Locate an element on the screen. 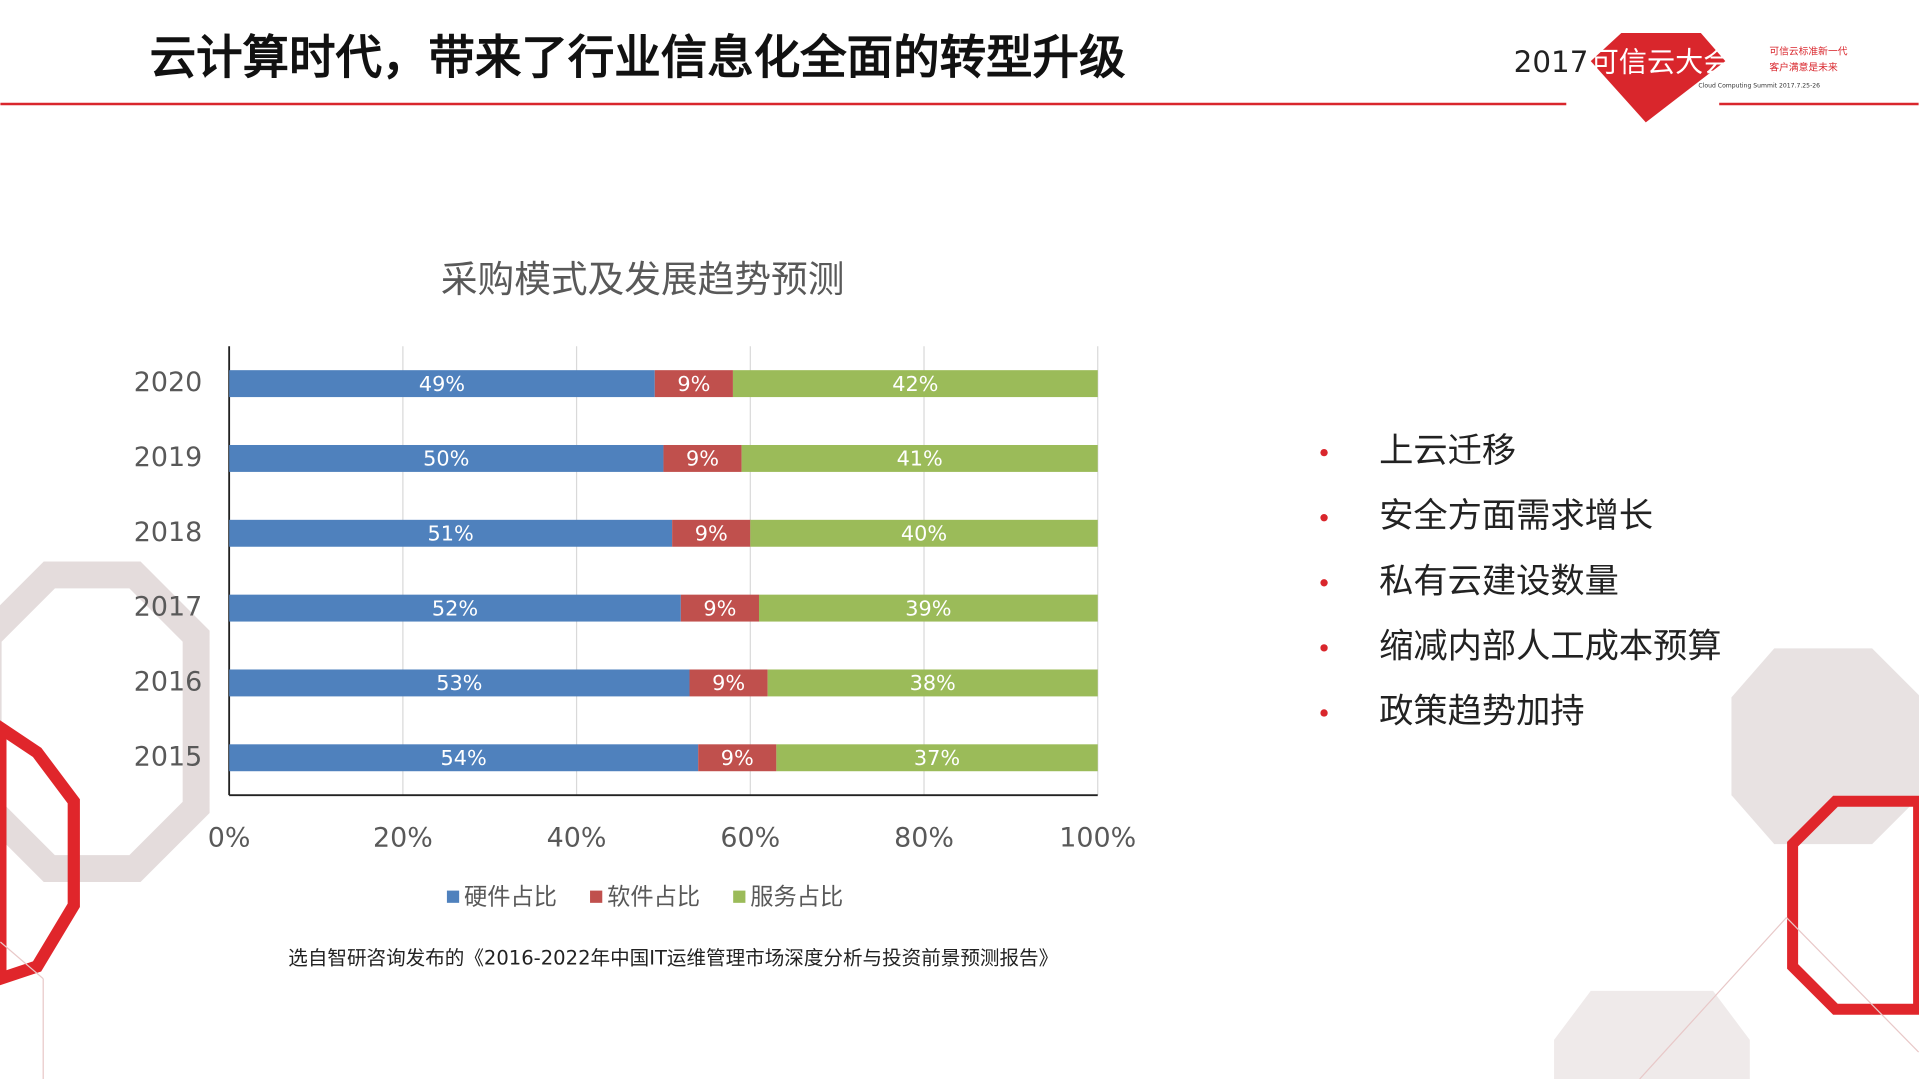 Image resolution: width=1919 pixels, height=1079 pixels. y-tick-label: 2016 is located at coordinates (168, 681).